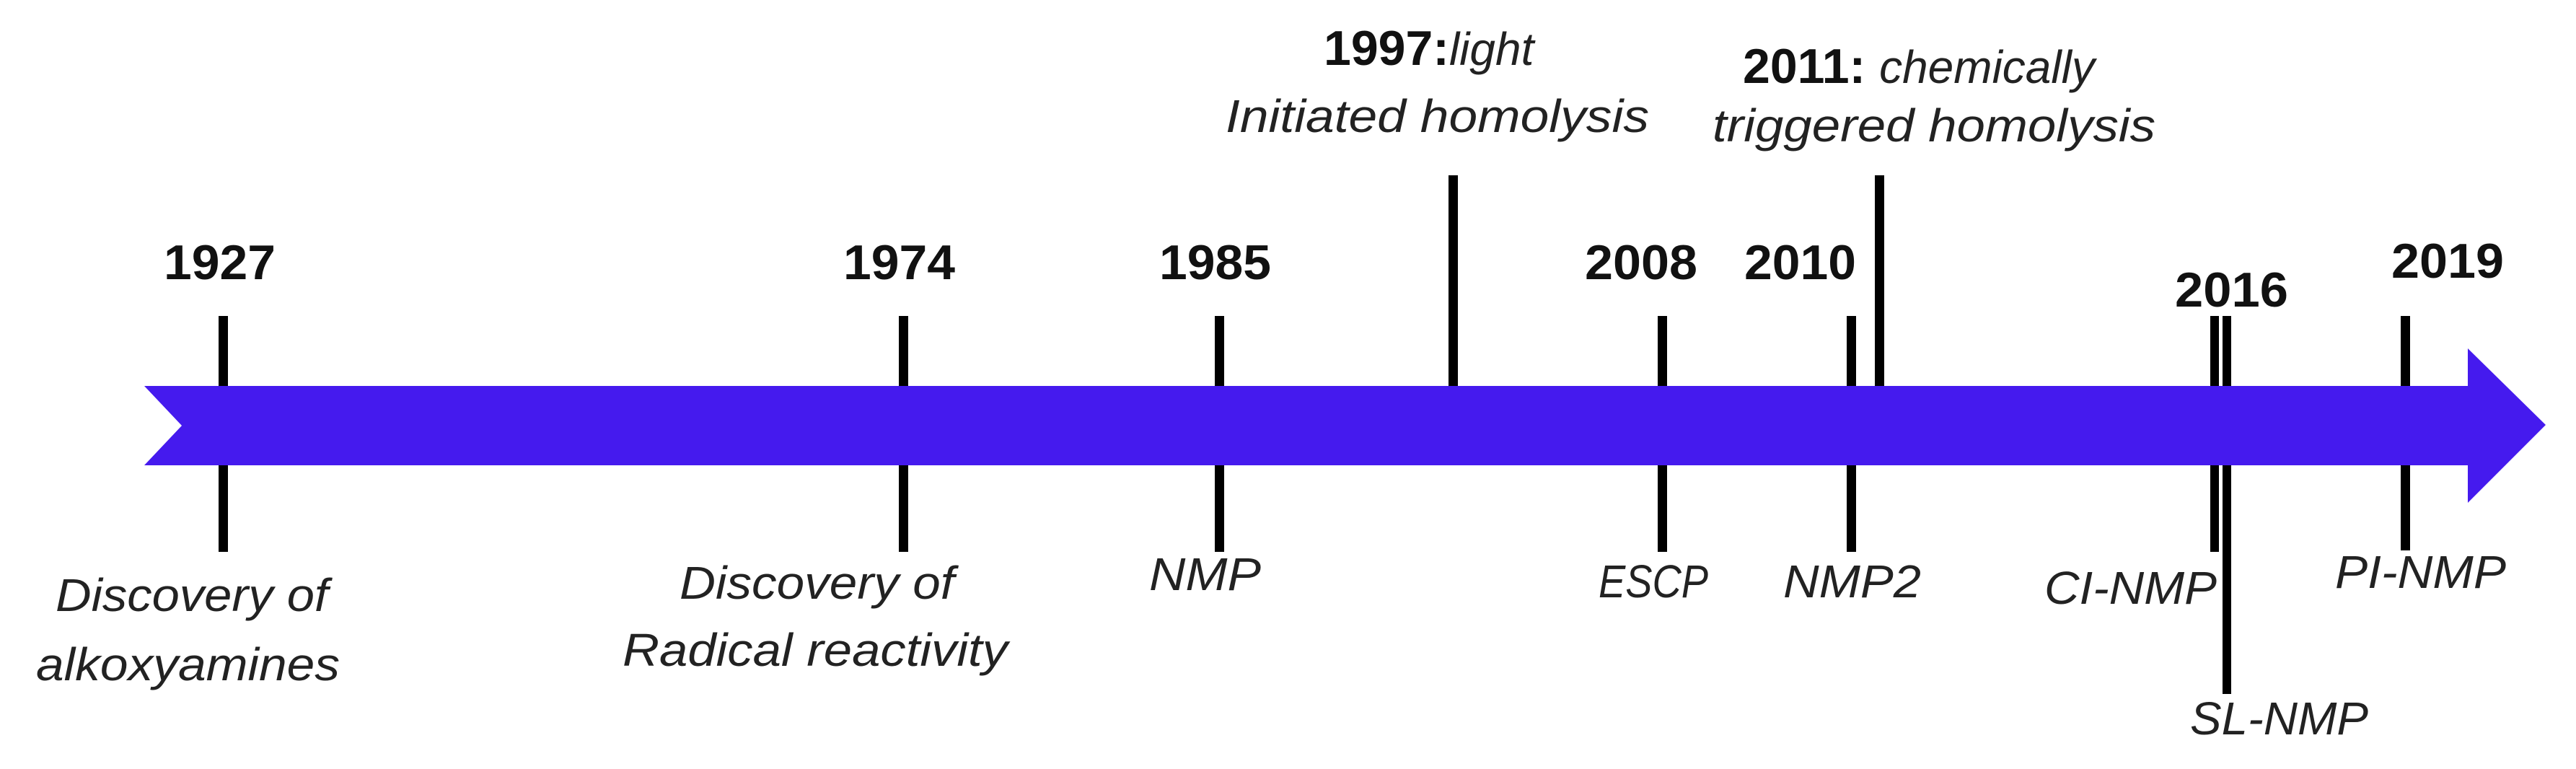 This screenshot has height=769, width=2576. Describe the element at coordinates (1219, 351) in the screenshot. I see `tick-1985` at that location.